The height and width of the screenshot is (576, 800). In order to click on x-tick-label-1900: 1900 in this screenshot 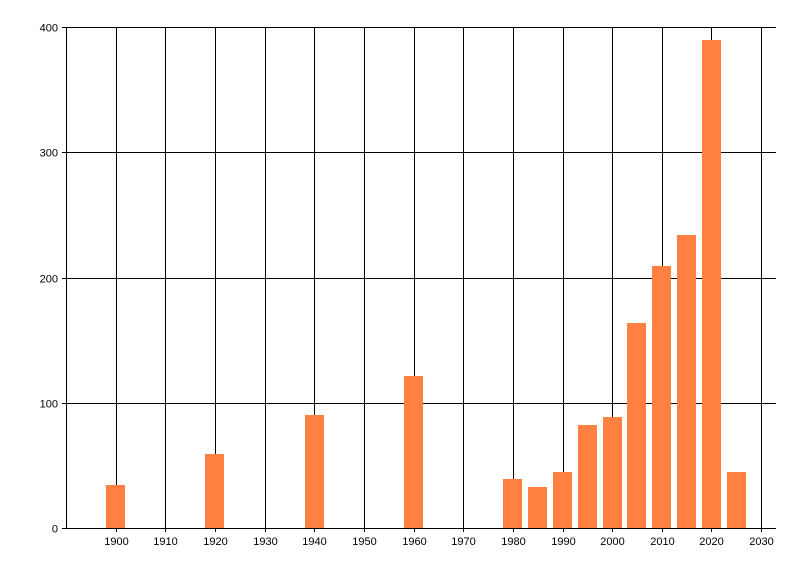, I will do `click(116, 542)`.